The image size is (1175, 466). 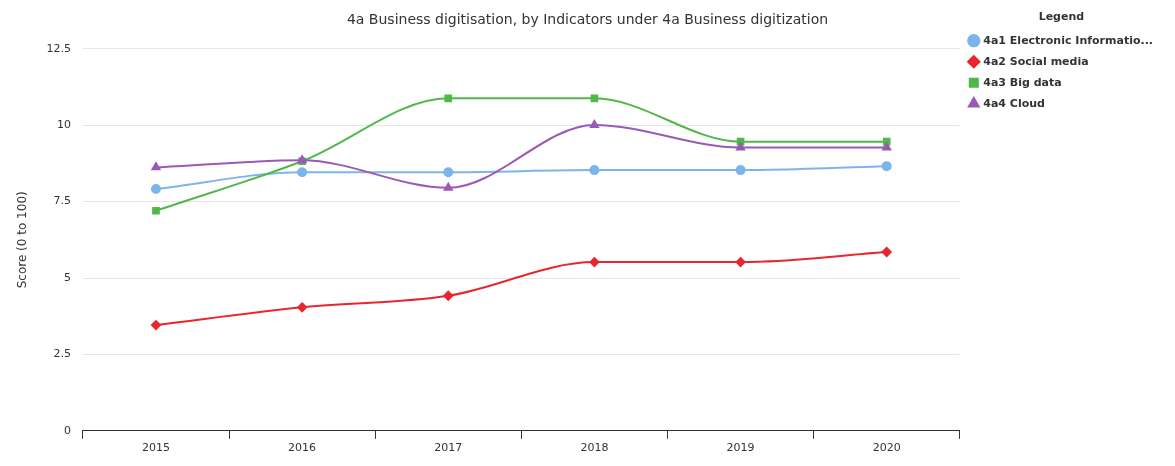 What do you see at coordinates (587, 19) in the screenshot?
I see `chart-title: 4a Business digitisation, by Indicators under 4a Business digitization` at bounding box center [587, 19].